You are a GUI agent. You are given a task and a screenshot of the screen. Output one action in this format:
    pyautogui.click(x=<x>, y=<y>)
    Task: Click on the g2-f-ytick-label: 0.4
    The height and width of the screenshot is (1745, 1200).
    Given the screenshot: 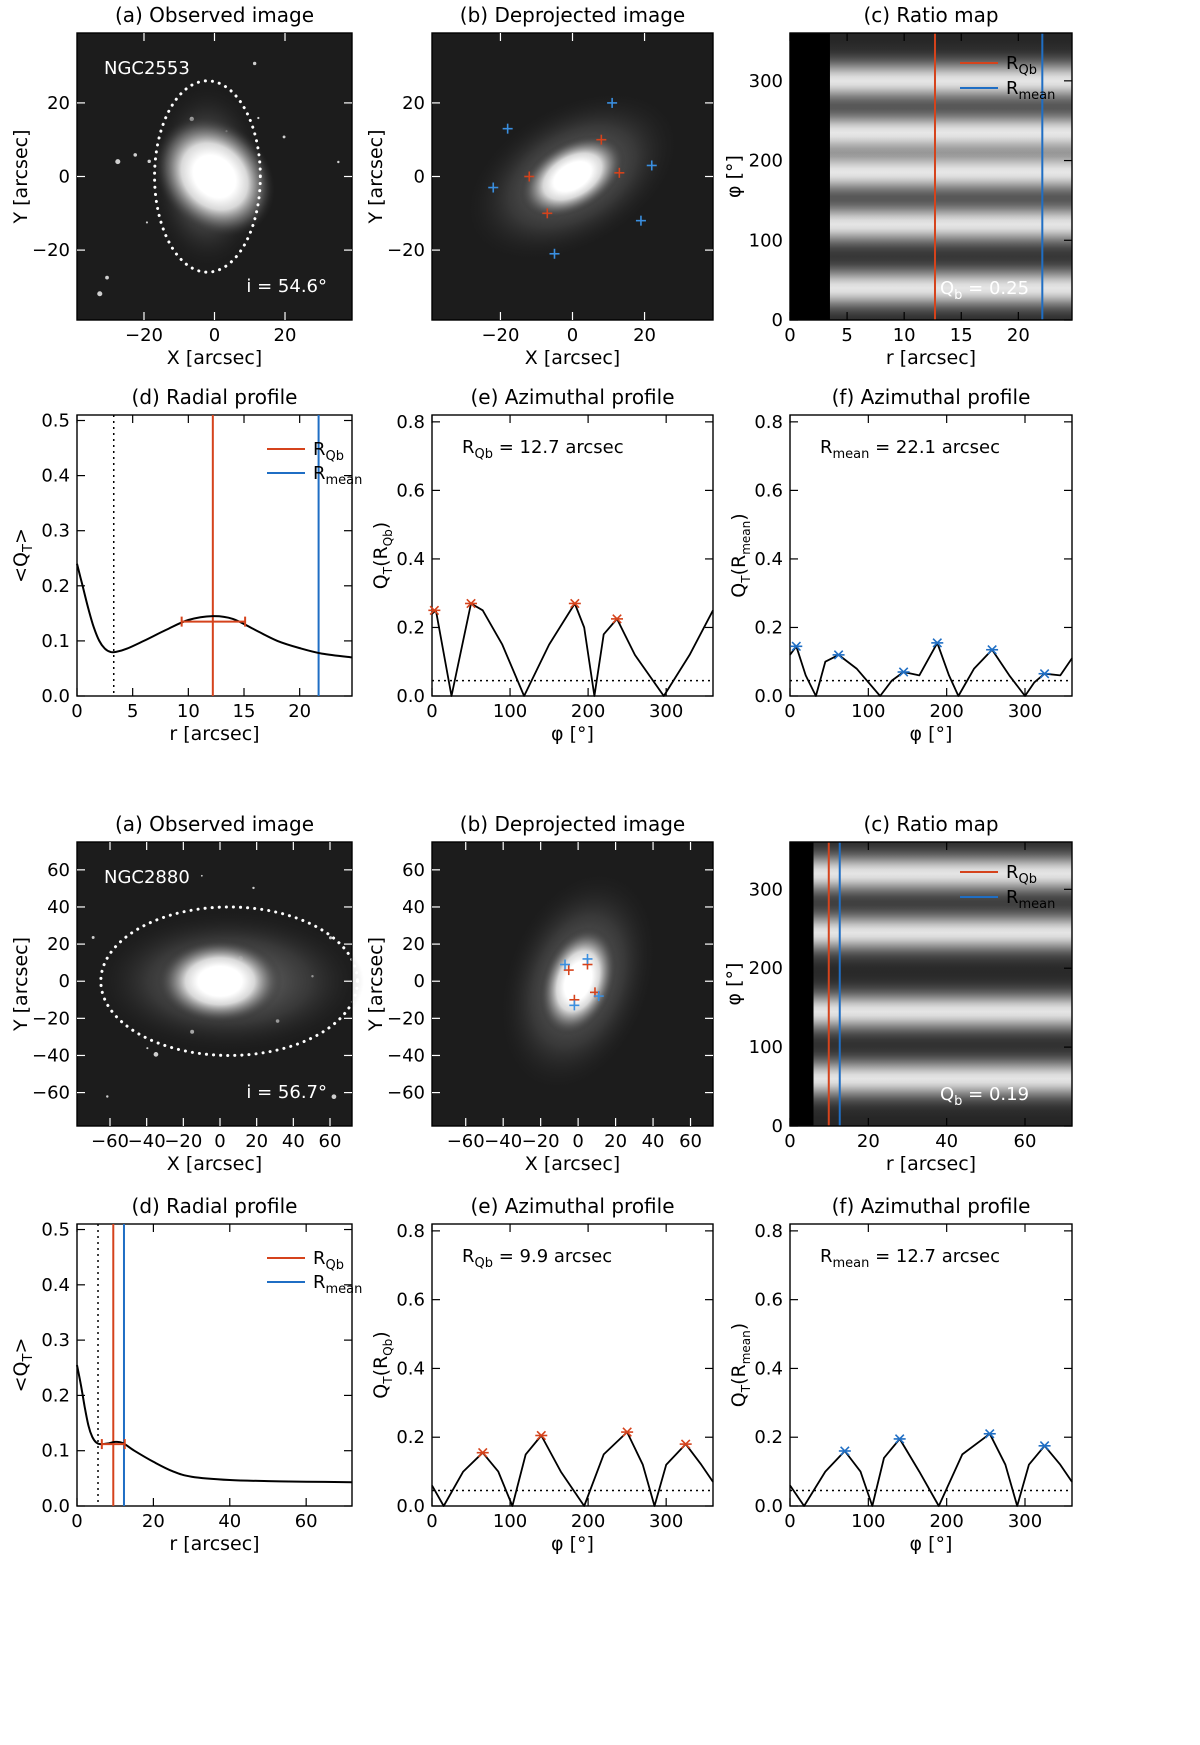 What is the action you would take?
    pyautogui.click(x=768, y=1368)
    